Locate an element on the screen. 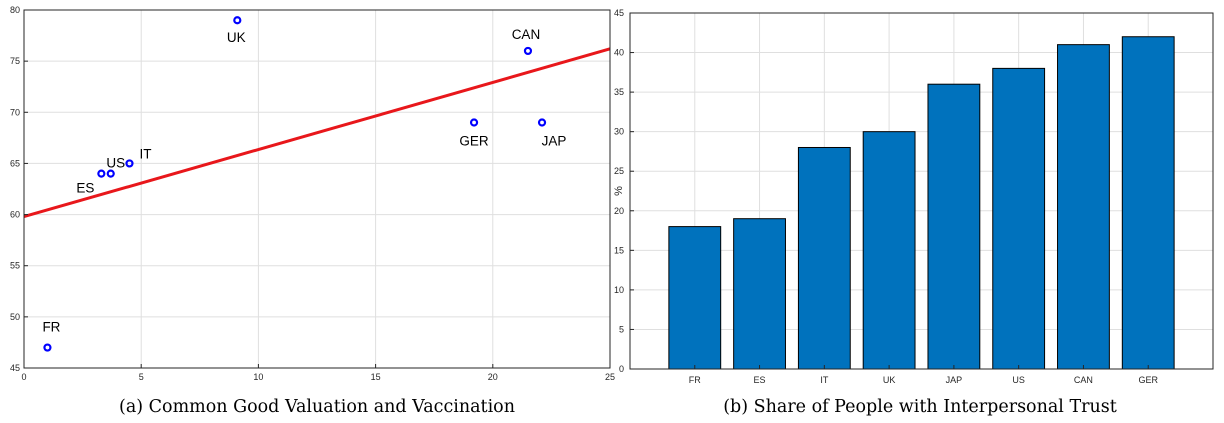 The width and height of the screenshot is (1224, 423). scatter-point-label: GER is located at coordinates (474, 141).